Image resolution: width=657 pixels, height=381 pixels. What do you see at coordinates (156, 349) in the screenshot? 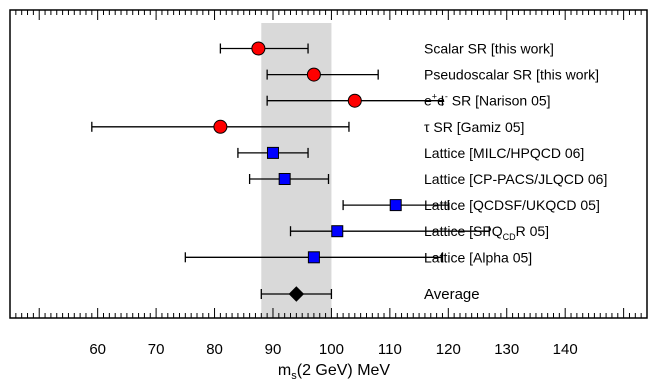
I see `x-tick-label: 70` at bounding box center [156, 349].